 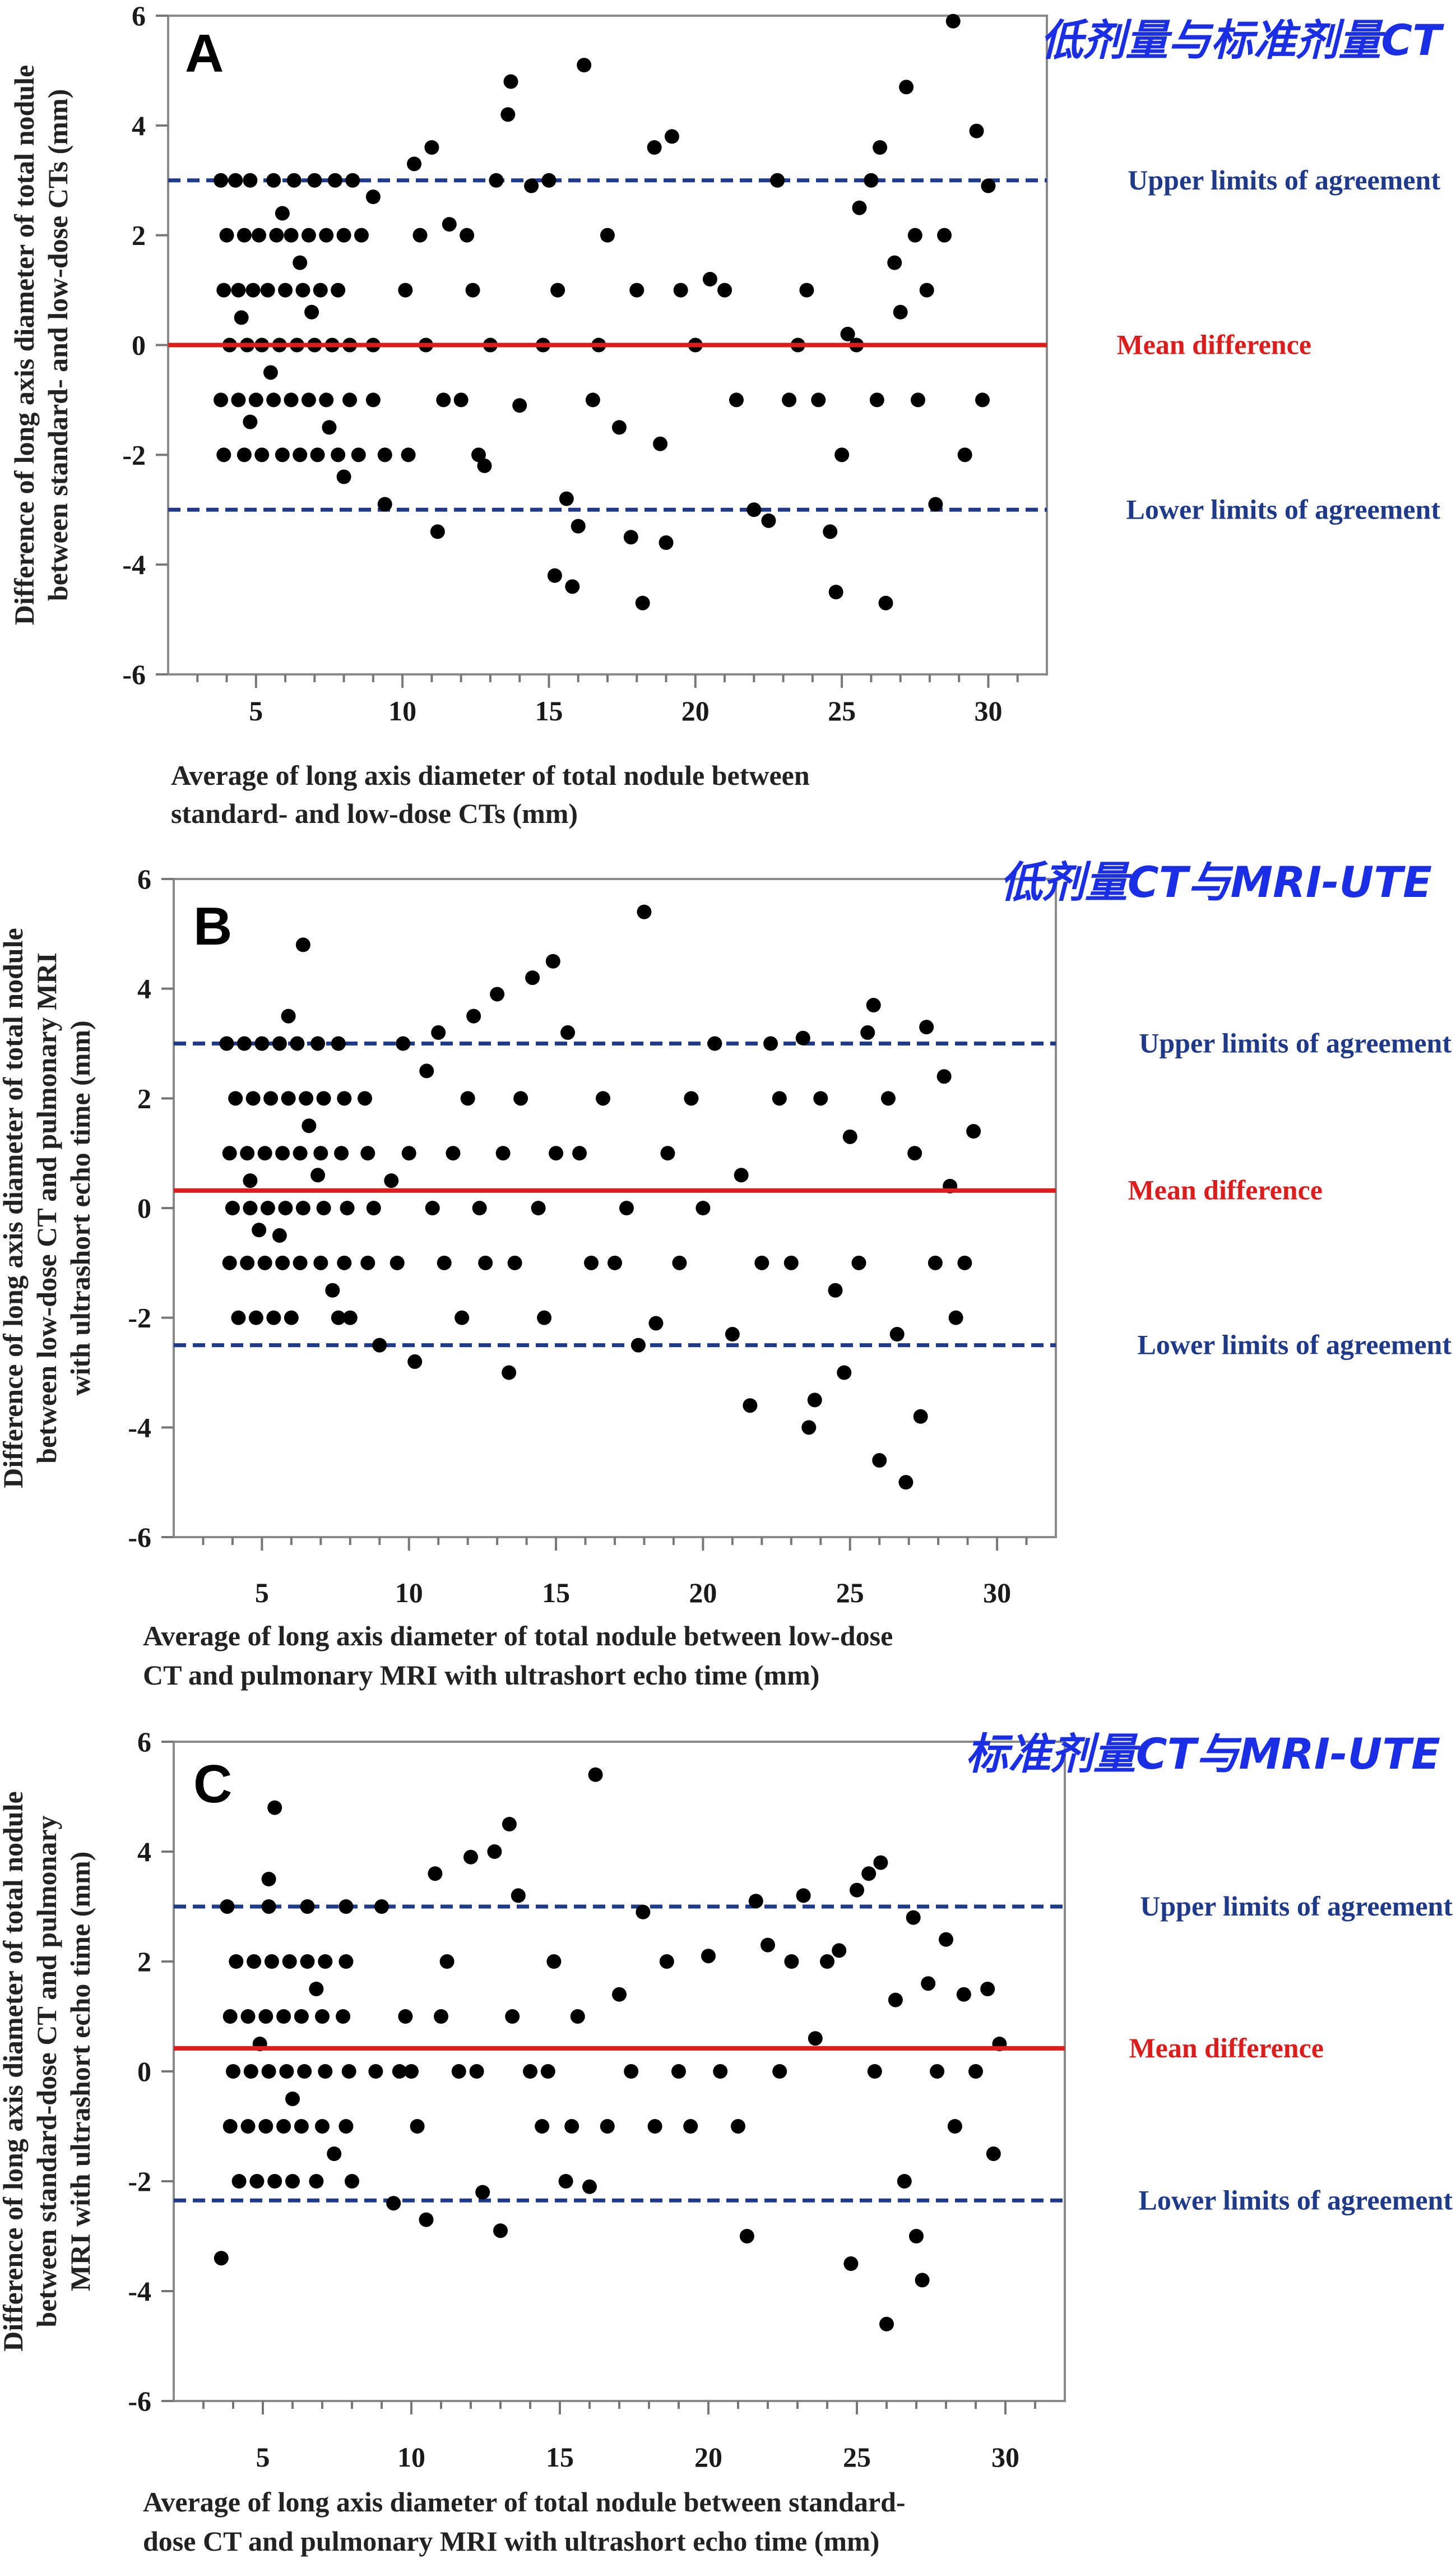 I want to click on x-tick-label: 5, so click(x=262, y=1592).